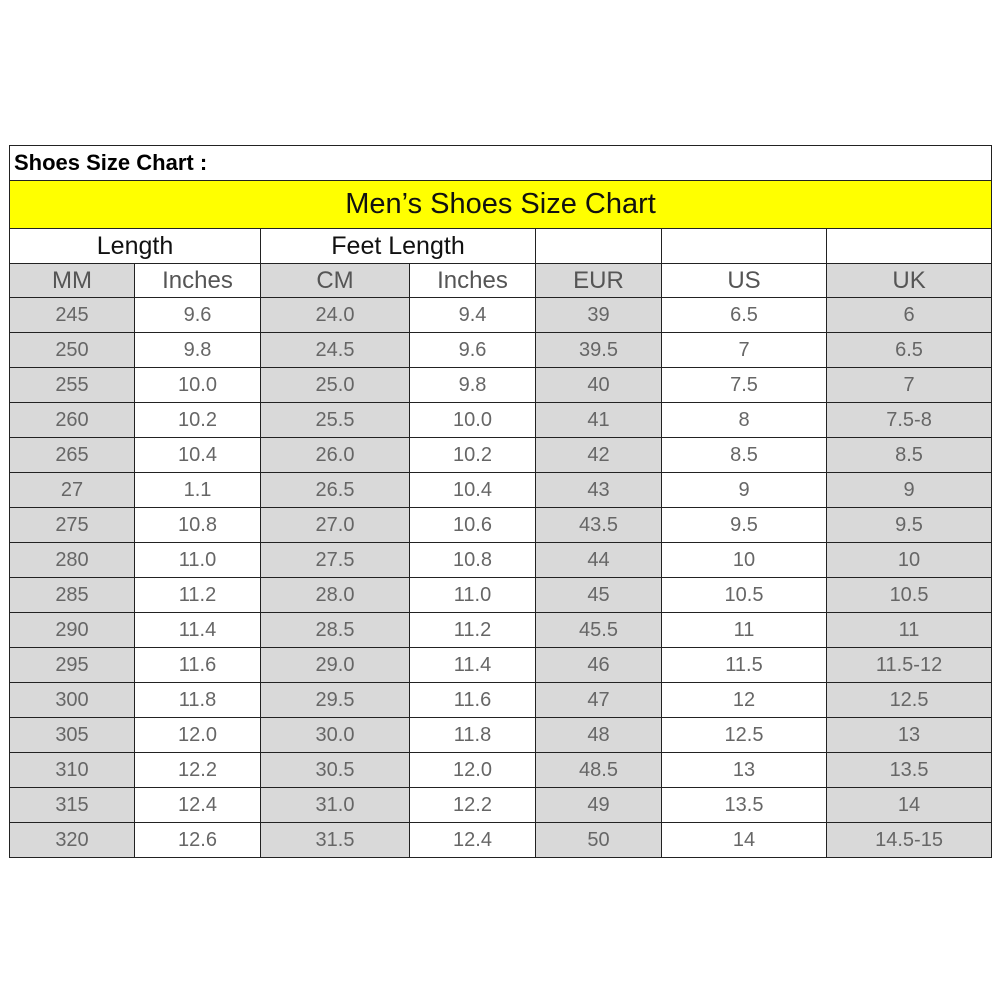  I want to click on table-cell: 9.5, so click(744, 525).